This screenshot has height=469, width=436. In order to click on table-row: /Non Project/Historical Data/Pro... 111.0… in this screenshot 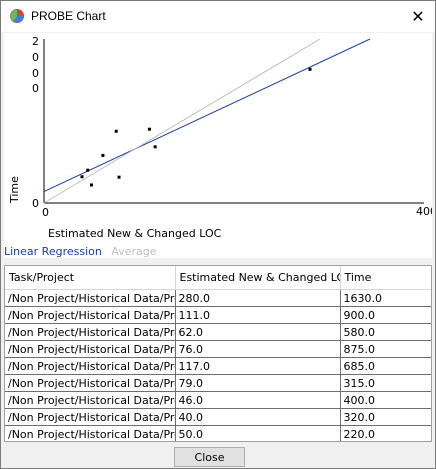, I will do `click(218, 315)`.